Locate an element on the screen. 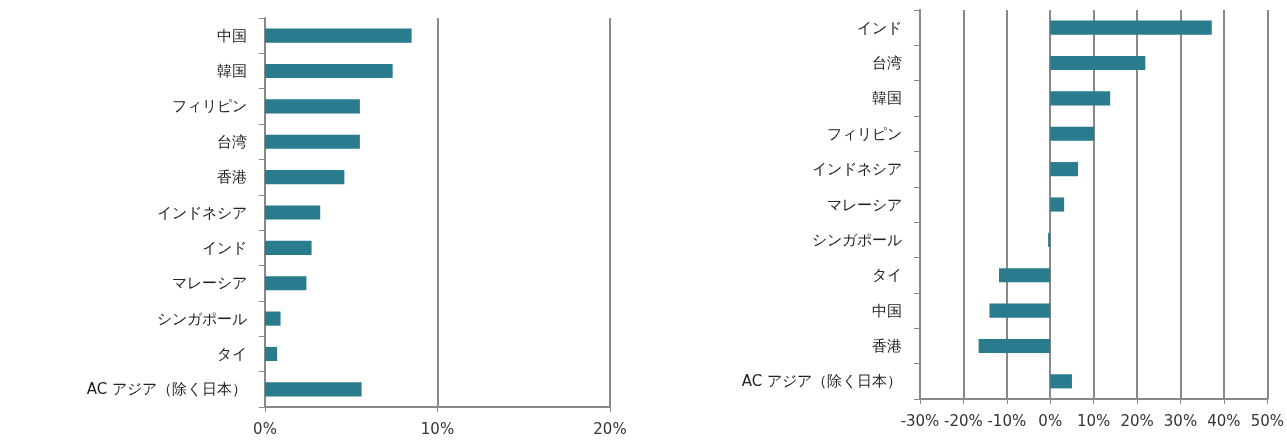 Image resolution: width=1287 pixels, height=447 pixels. x-tick-label: -10% is located at coordinates (1007, 420).